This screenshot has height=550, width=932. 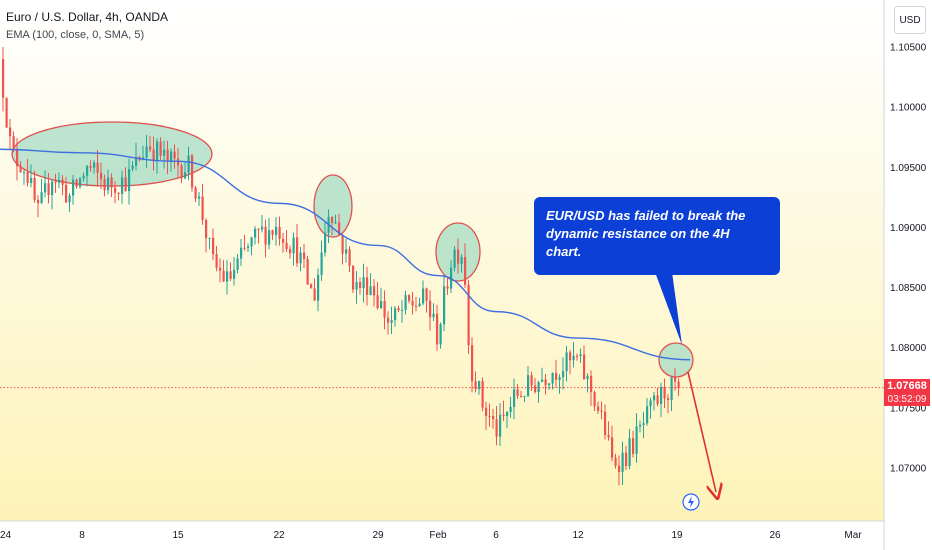 I want to click on y-tick-label: 1.07000, so click(x=908, y=469).